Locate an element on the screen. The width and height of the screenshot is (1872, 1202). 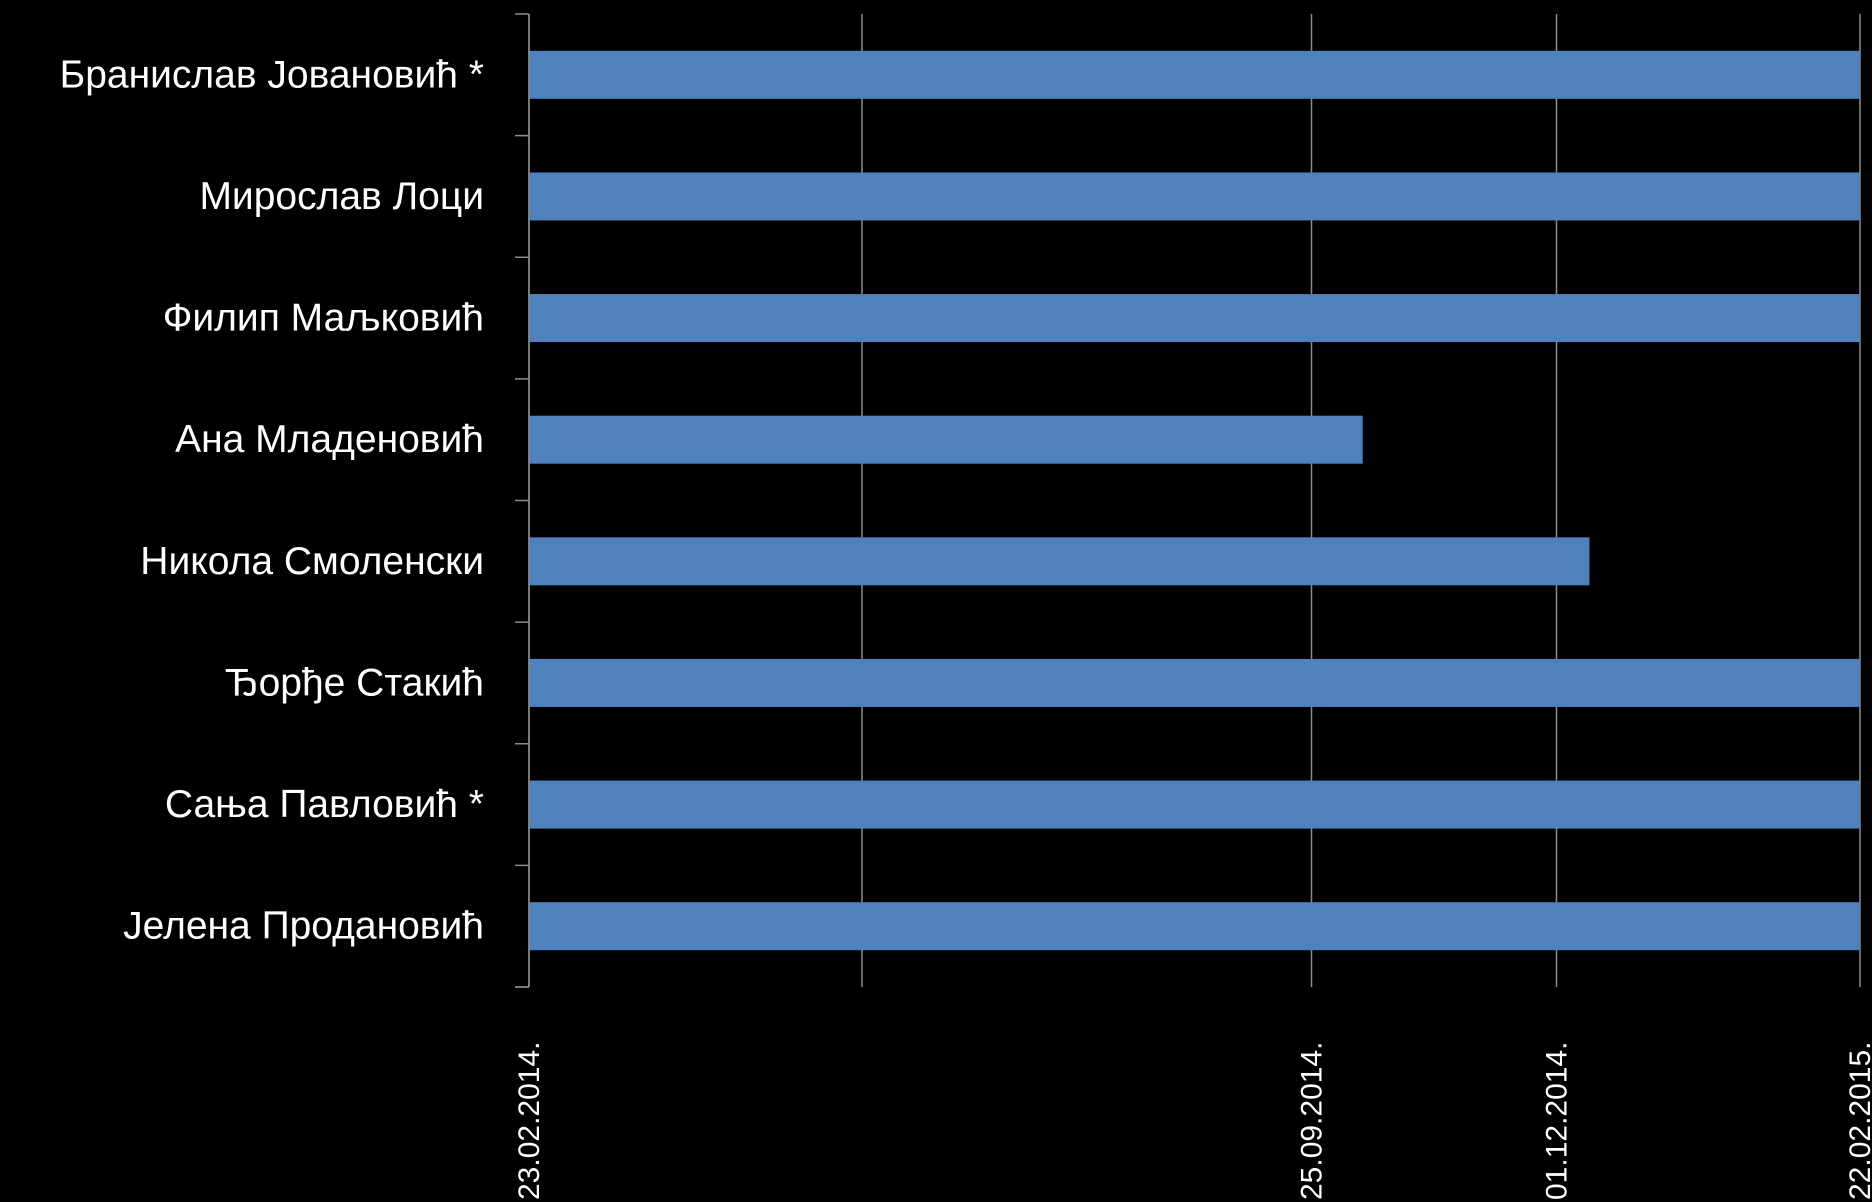
axes is located at coordinates (522, 500).